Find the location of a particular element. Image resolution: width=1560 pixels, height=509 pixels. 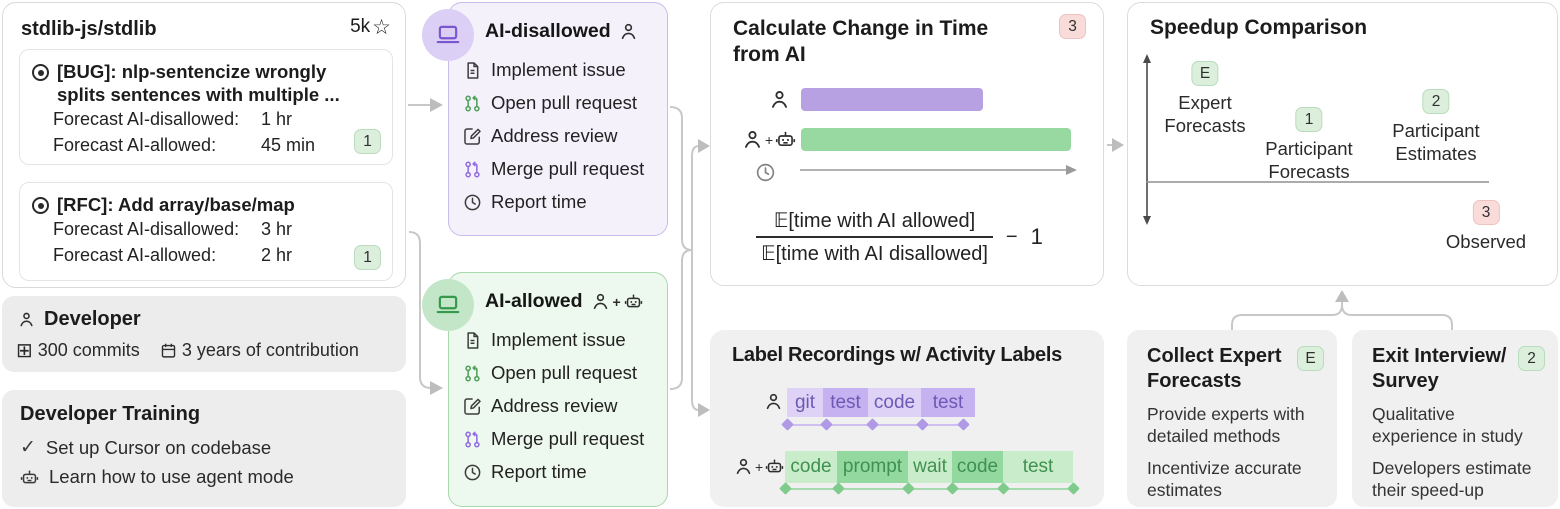

issue-title-line1: [RFC]: Add array/base/map is located at coordinates (176, 204).